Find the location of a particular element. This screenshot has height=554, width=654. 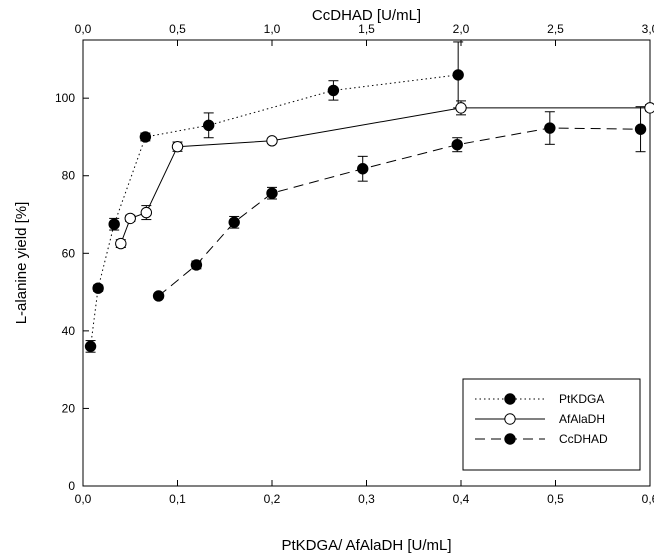

x-axis-title: PtKDGA/ AfAlaDH [U/mL] is located at coordinates (366, 545).